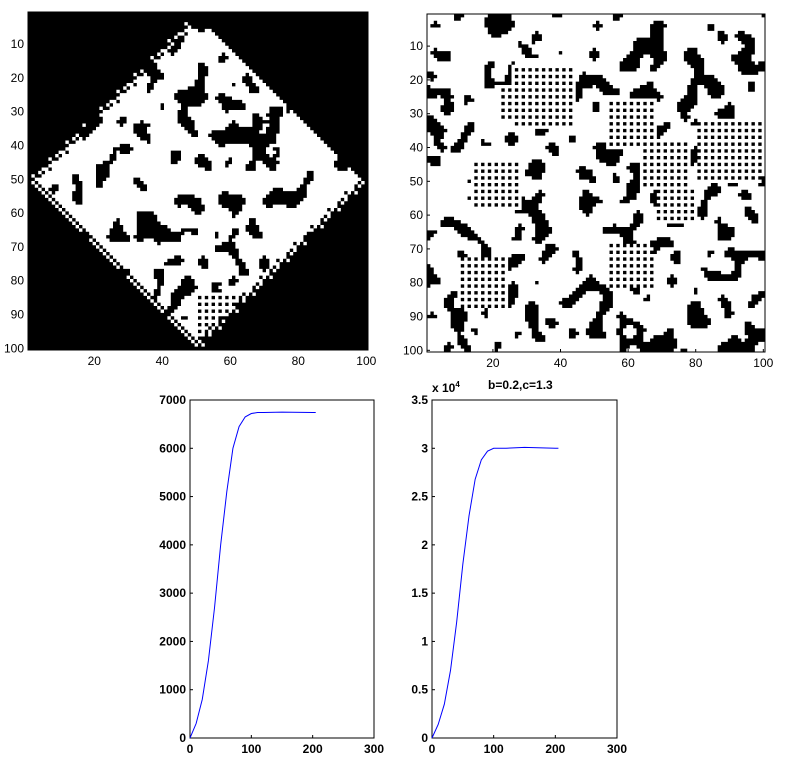 The image size is (804, 758). Describe the element at coordinates (172, 545) in the screenshot. I see `y-tick-label: 4000` at that location.